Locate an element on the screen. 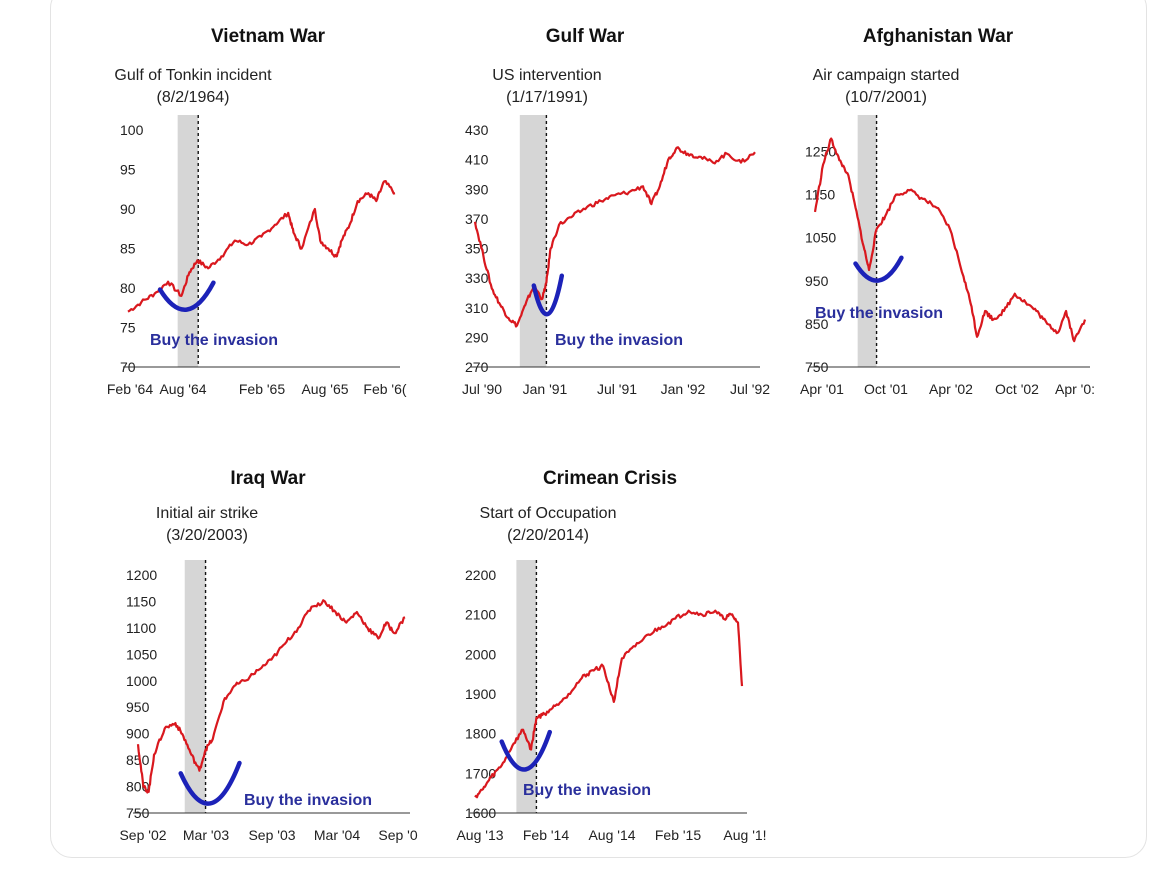 This screenshot has height=873, width=1170. x-tick-label: Sep '02 is located at coordinates (142, 835).